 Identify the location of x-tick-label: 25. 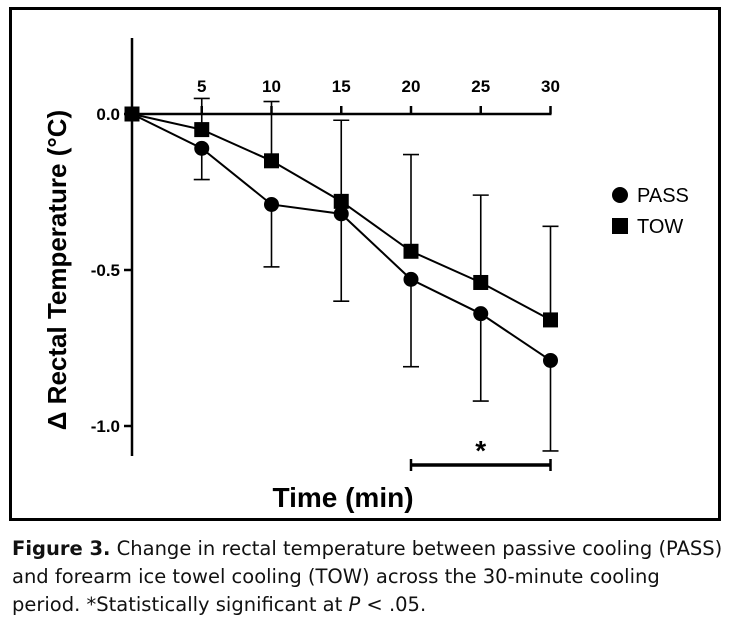
(480, 86).